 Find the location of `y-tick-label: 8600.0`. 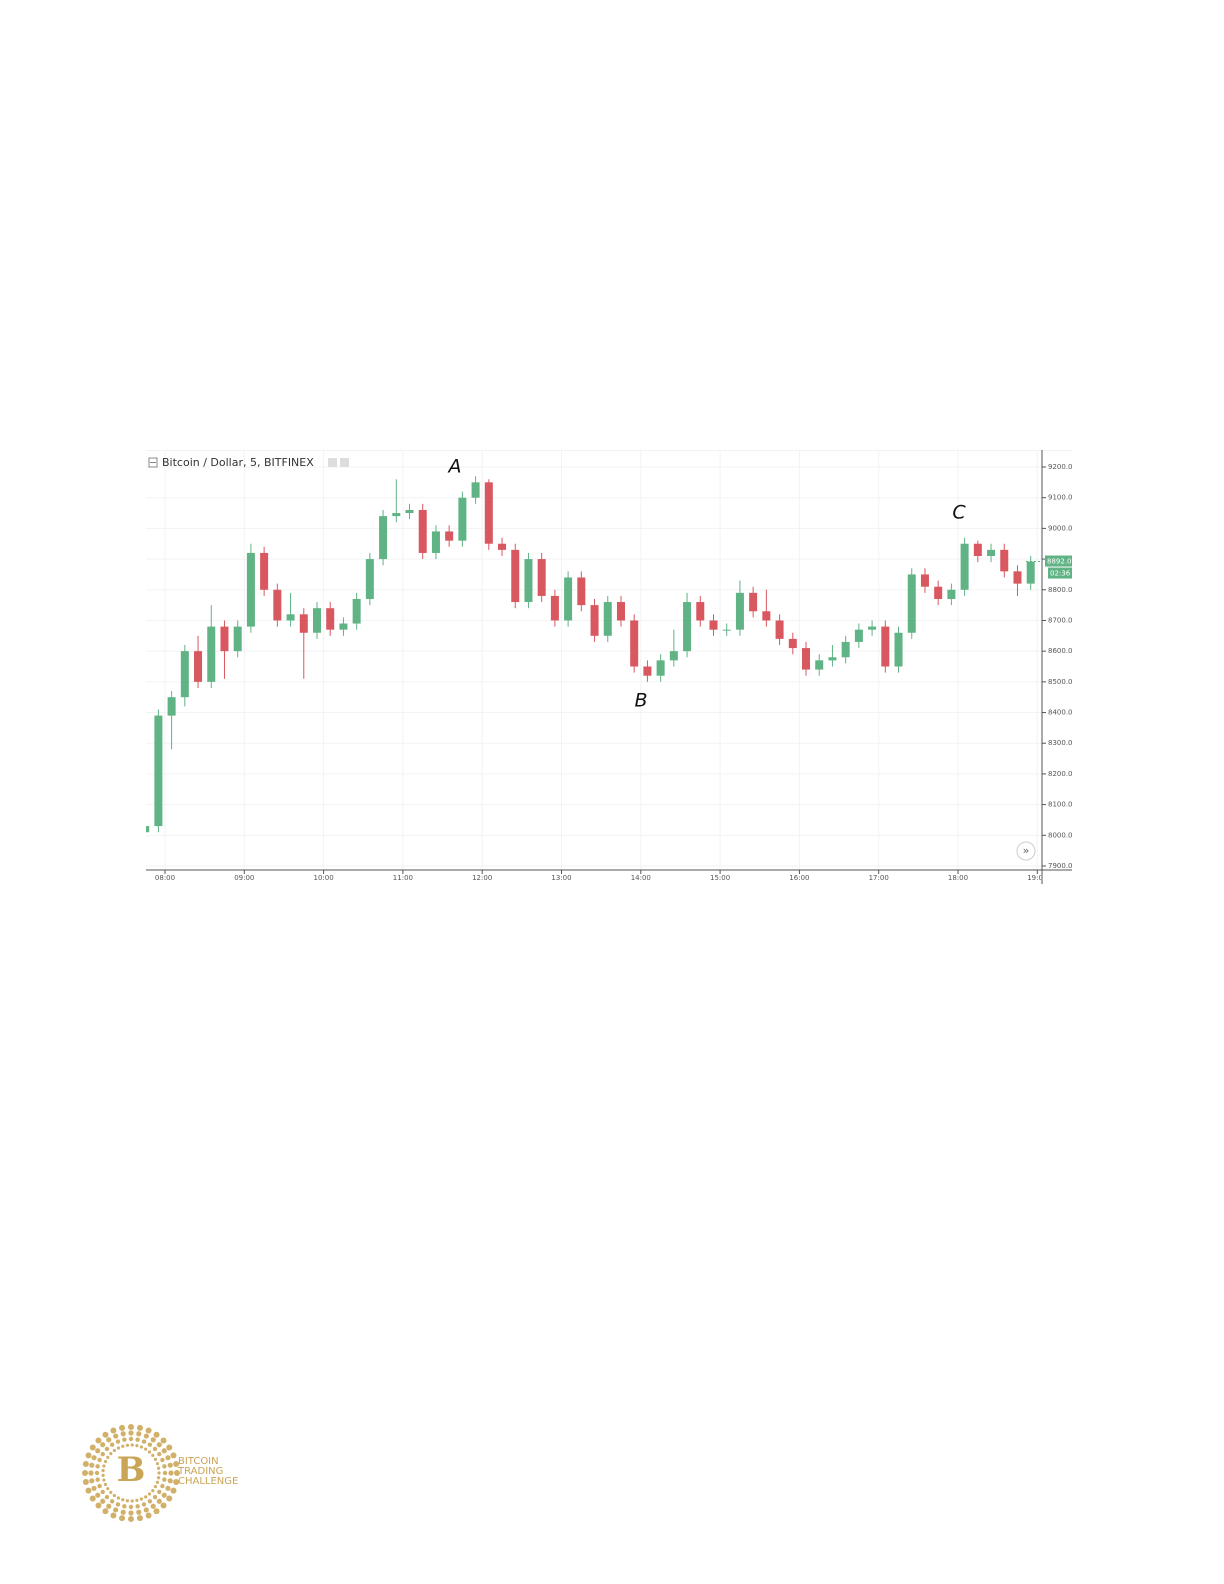

y-tick-label: 8600.0 is located at coordinates (1060, 651).